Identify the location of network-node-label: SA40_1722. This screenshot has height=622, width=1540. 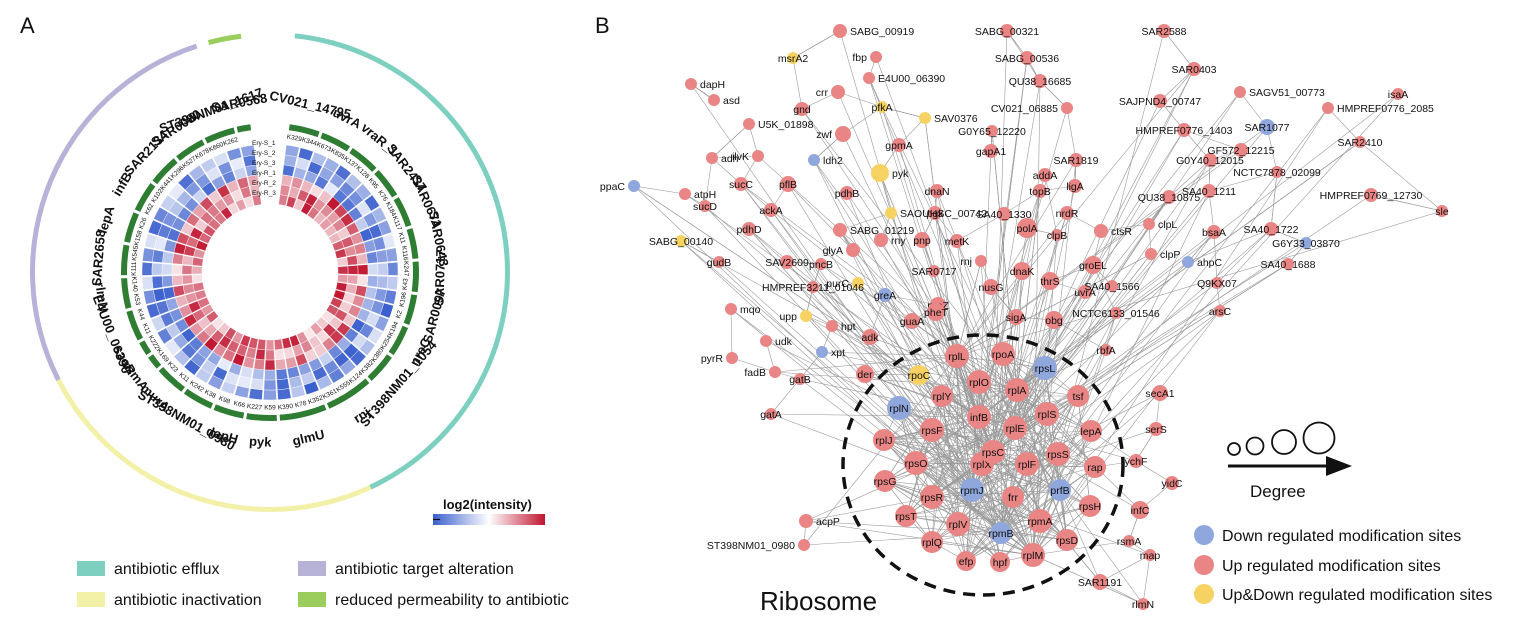
(1271, 230).